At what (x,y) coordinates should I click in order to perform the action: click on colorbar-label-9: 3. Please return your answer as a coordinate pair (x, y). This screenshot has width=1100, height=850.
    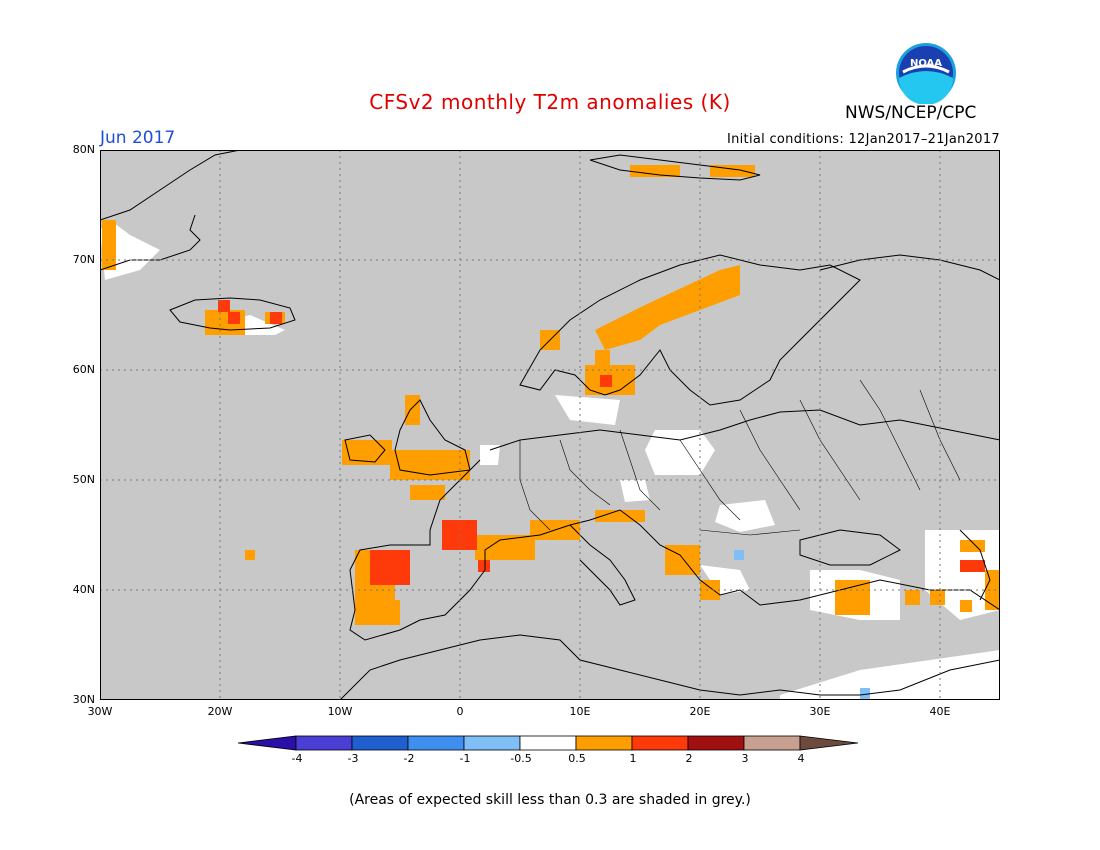
    Looking at the image, I should click on (745, 758).